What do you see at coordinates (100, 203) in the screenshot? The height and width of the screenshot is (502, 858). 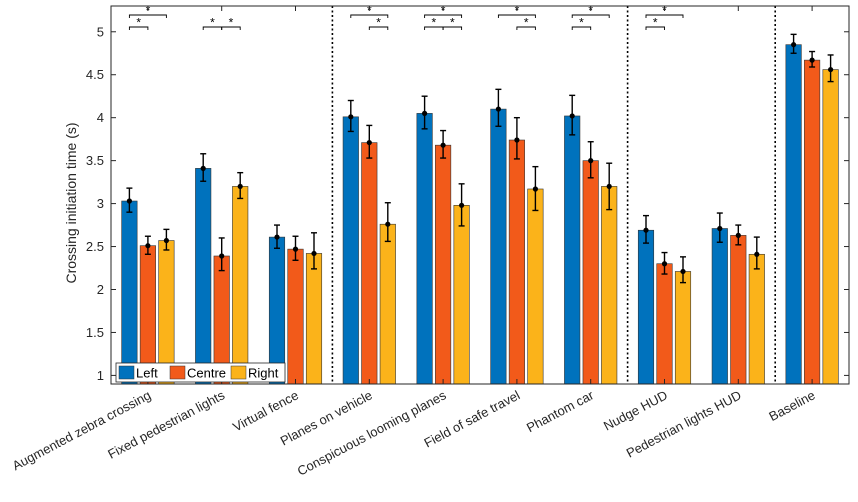 I see `y-tick-label-4: 3` at bounding box center [100, 203].